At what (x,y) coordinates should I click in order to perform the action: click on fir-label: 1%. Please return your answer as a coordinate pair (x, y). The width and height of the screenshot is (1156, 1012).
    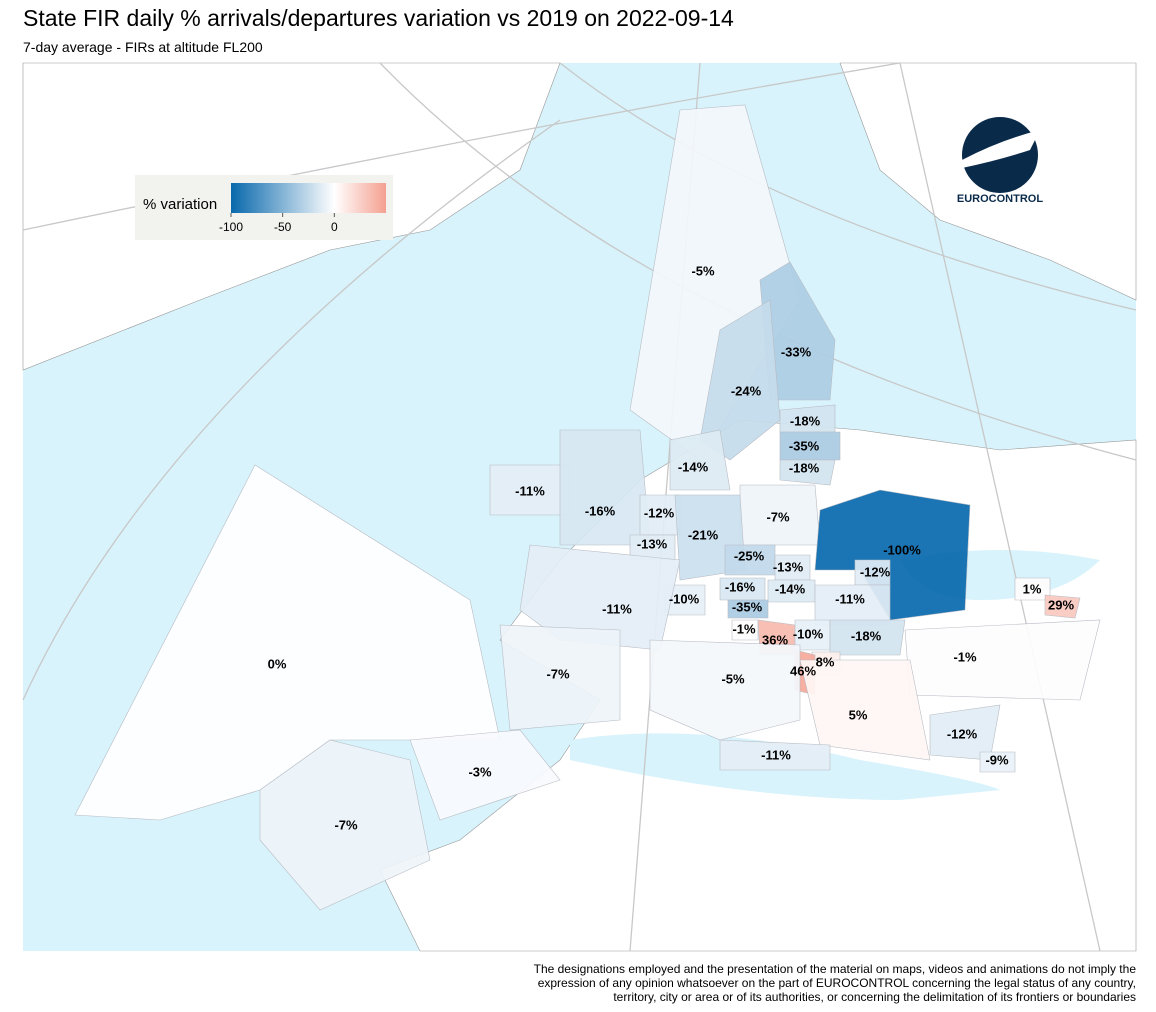
    Looking at the image, I should click on (1032, 588).